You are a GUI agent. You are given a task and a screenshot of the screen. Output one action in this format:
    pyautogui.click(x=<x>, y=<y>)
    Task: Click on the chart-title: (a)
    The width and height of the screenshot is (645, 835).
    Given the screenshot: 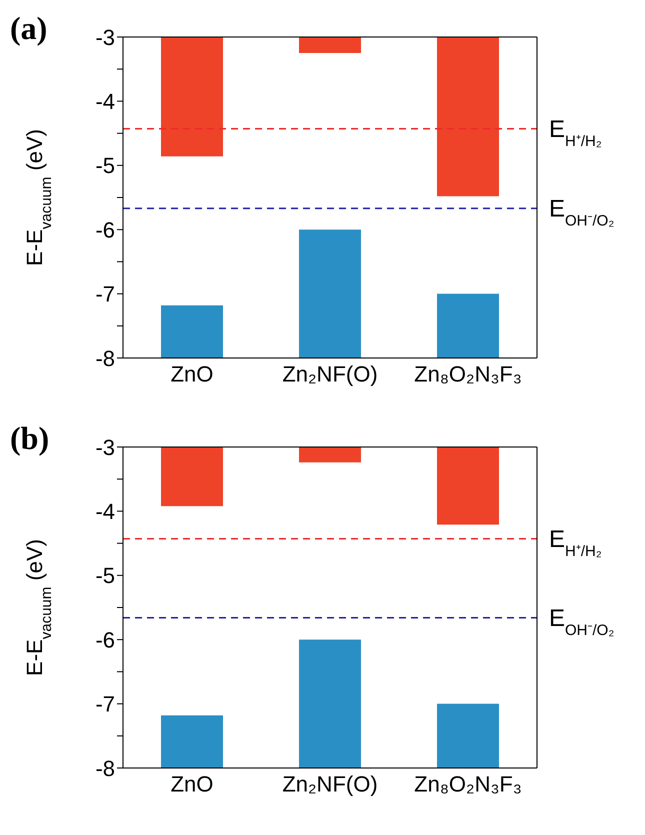 What is the action you would take?
    pyautogui.click(x=29, y=28)
    